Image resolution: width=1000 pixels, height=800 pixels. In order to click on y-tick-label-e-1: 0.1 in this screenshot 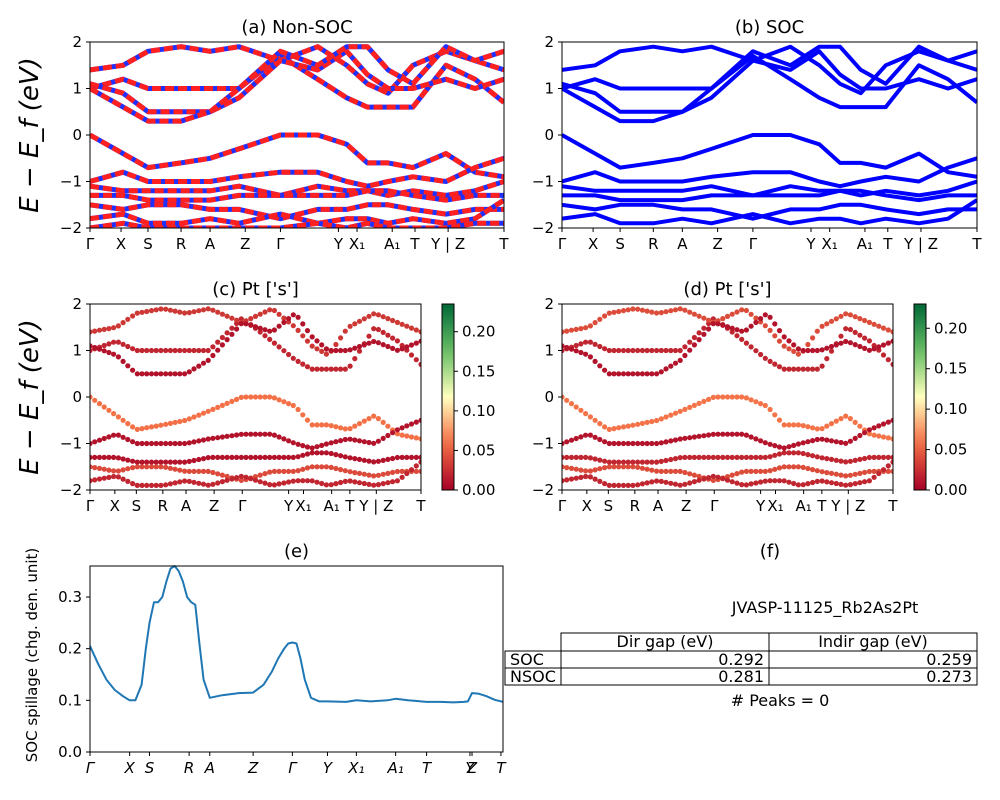, I will do `click(70, 700)`.